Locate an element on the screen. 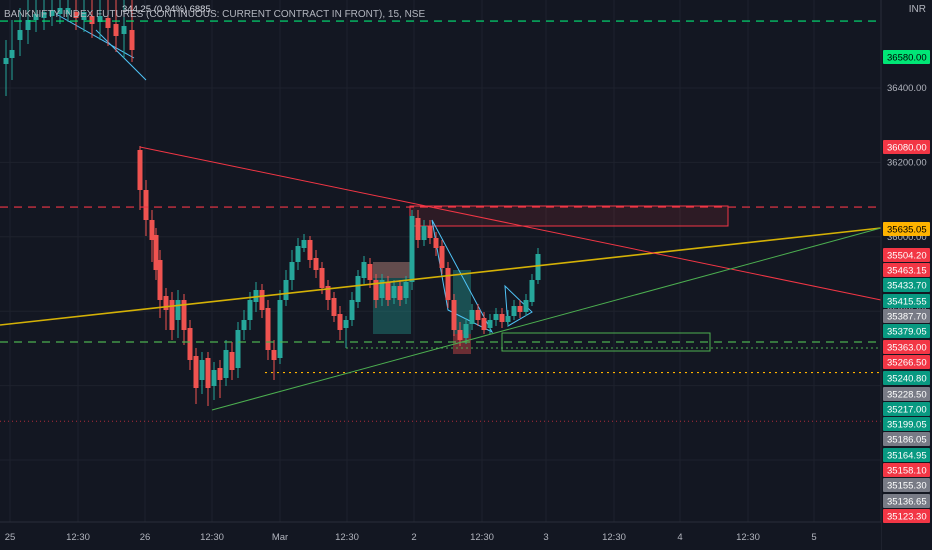 This screenshot has height=550, width=932. time-tick: 26 is located at coordinates (145, 537).